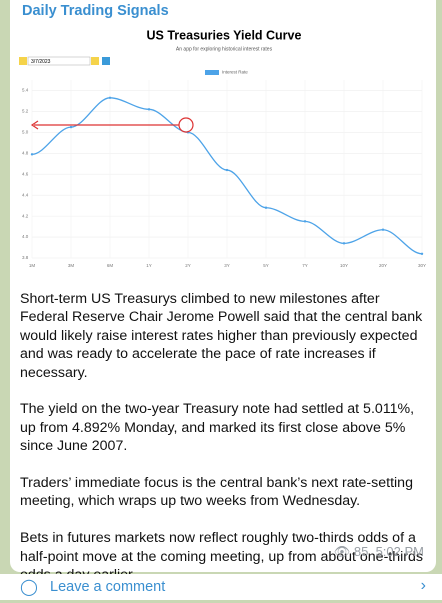 The image size is (442, 603). Describe the element at coordinates (95, 61) in the screenshot. I see `next-button` at that location.